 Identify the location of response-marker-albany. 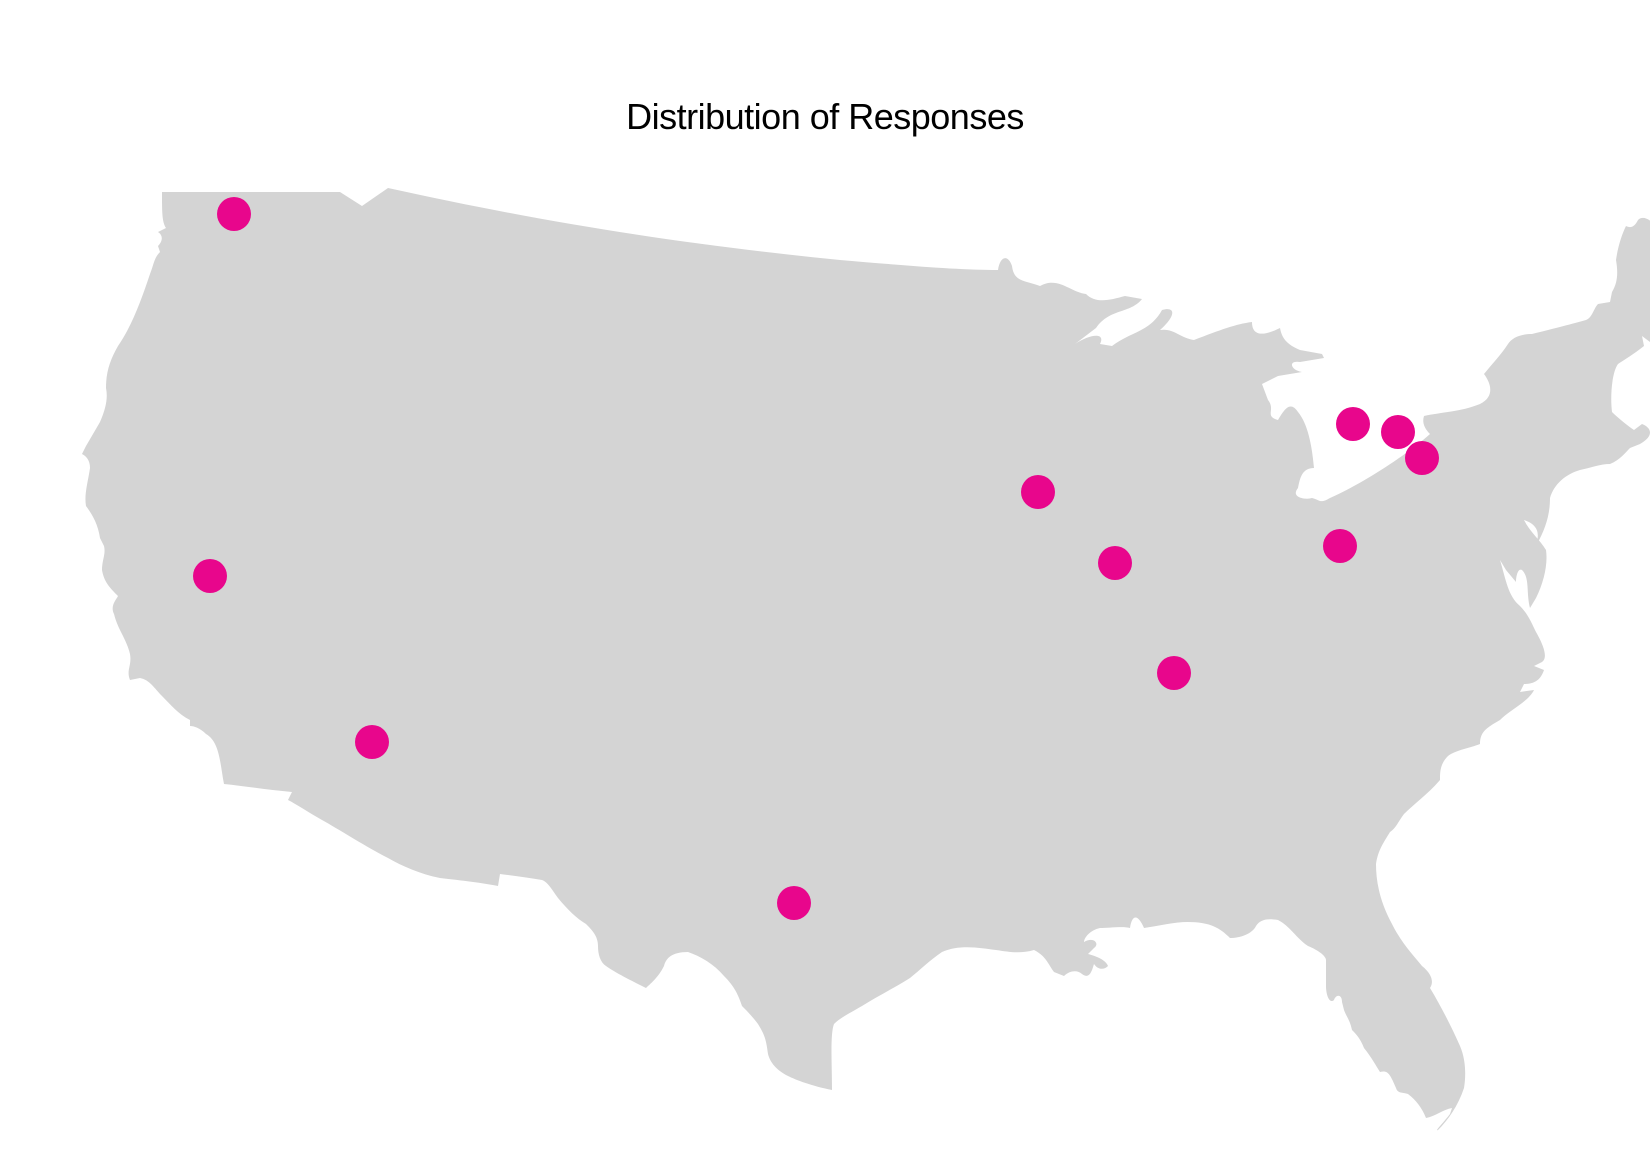
(1353, 424).